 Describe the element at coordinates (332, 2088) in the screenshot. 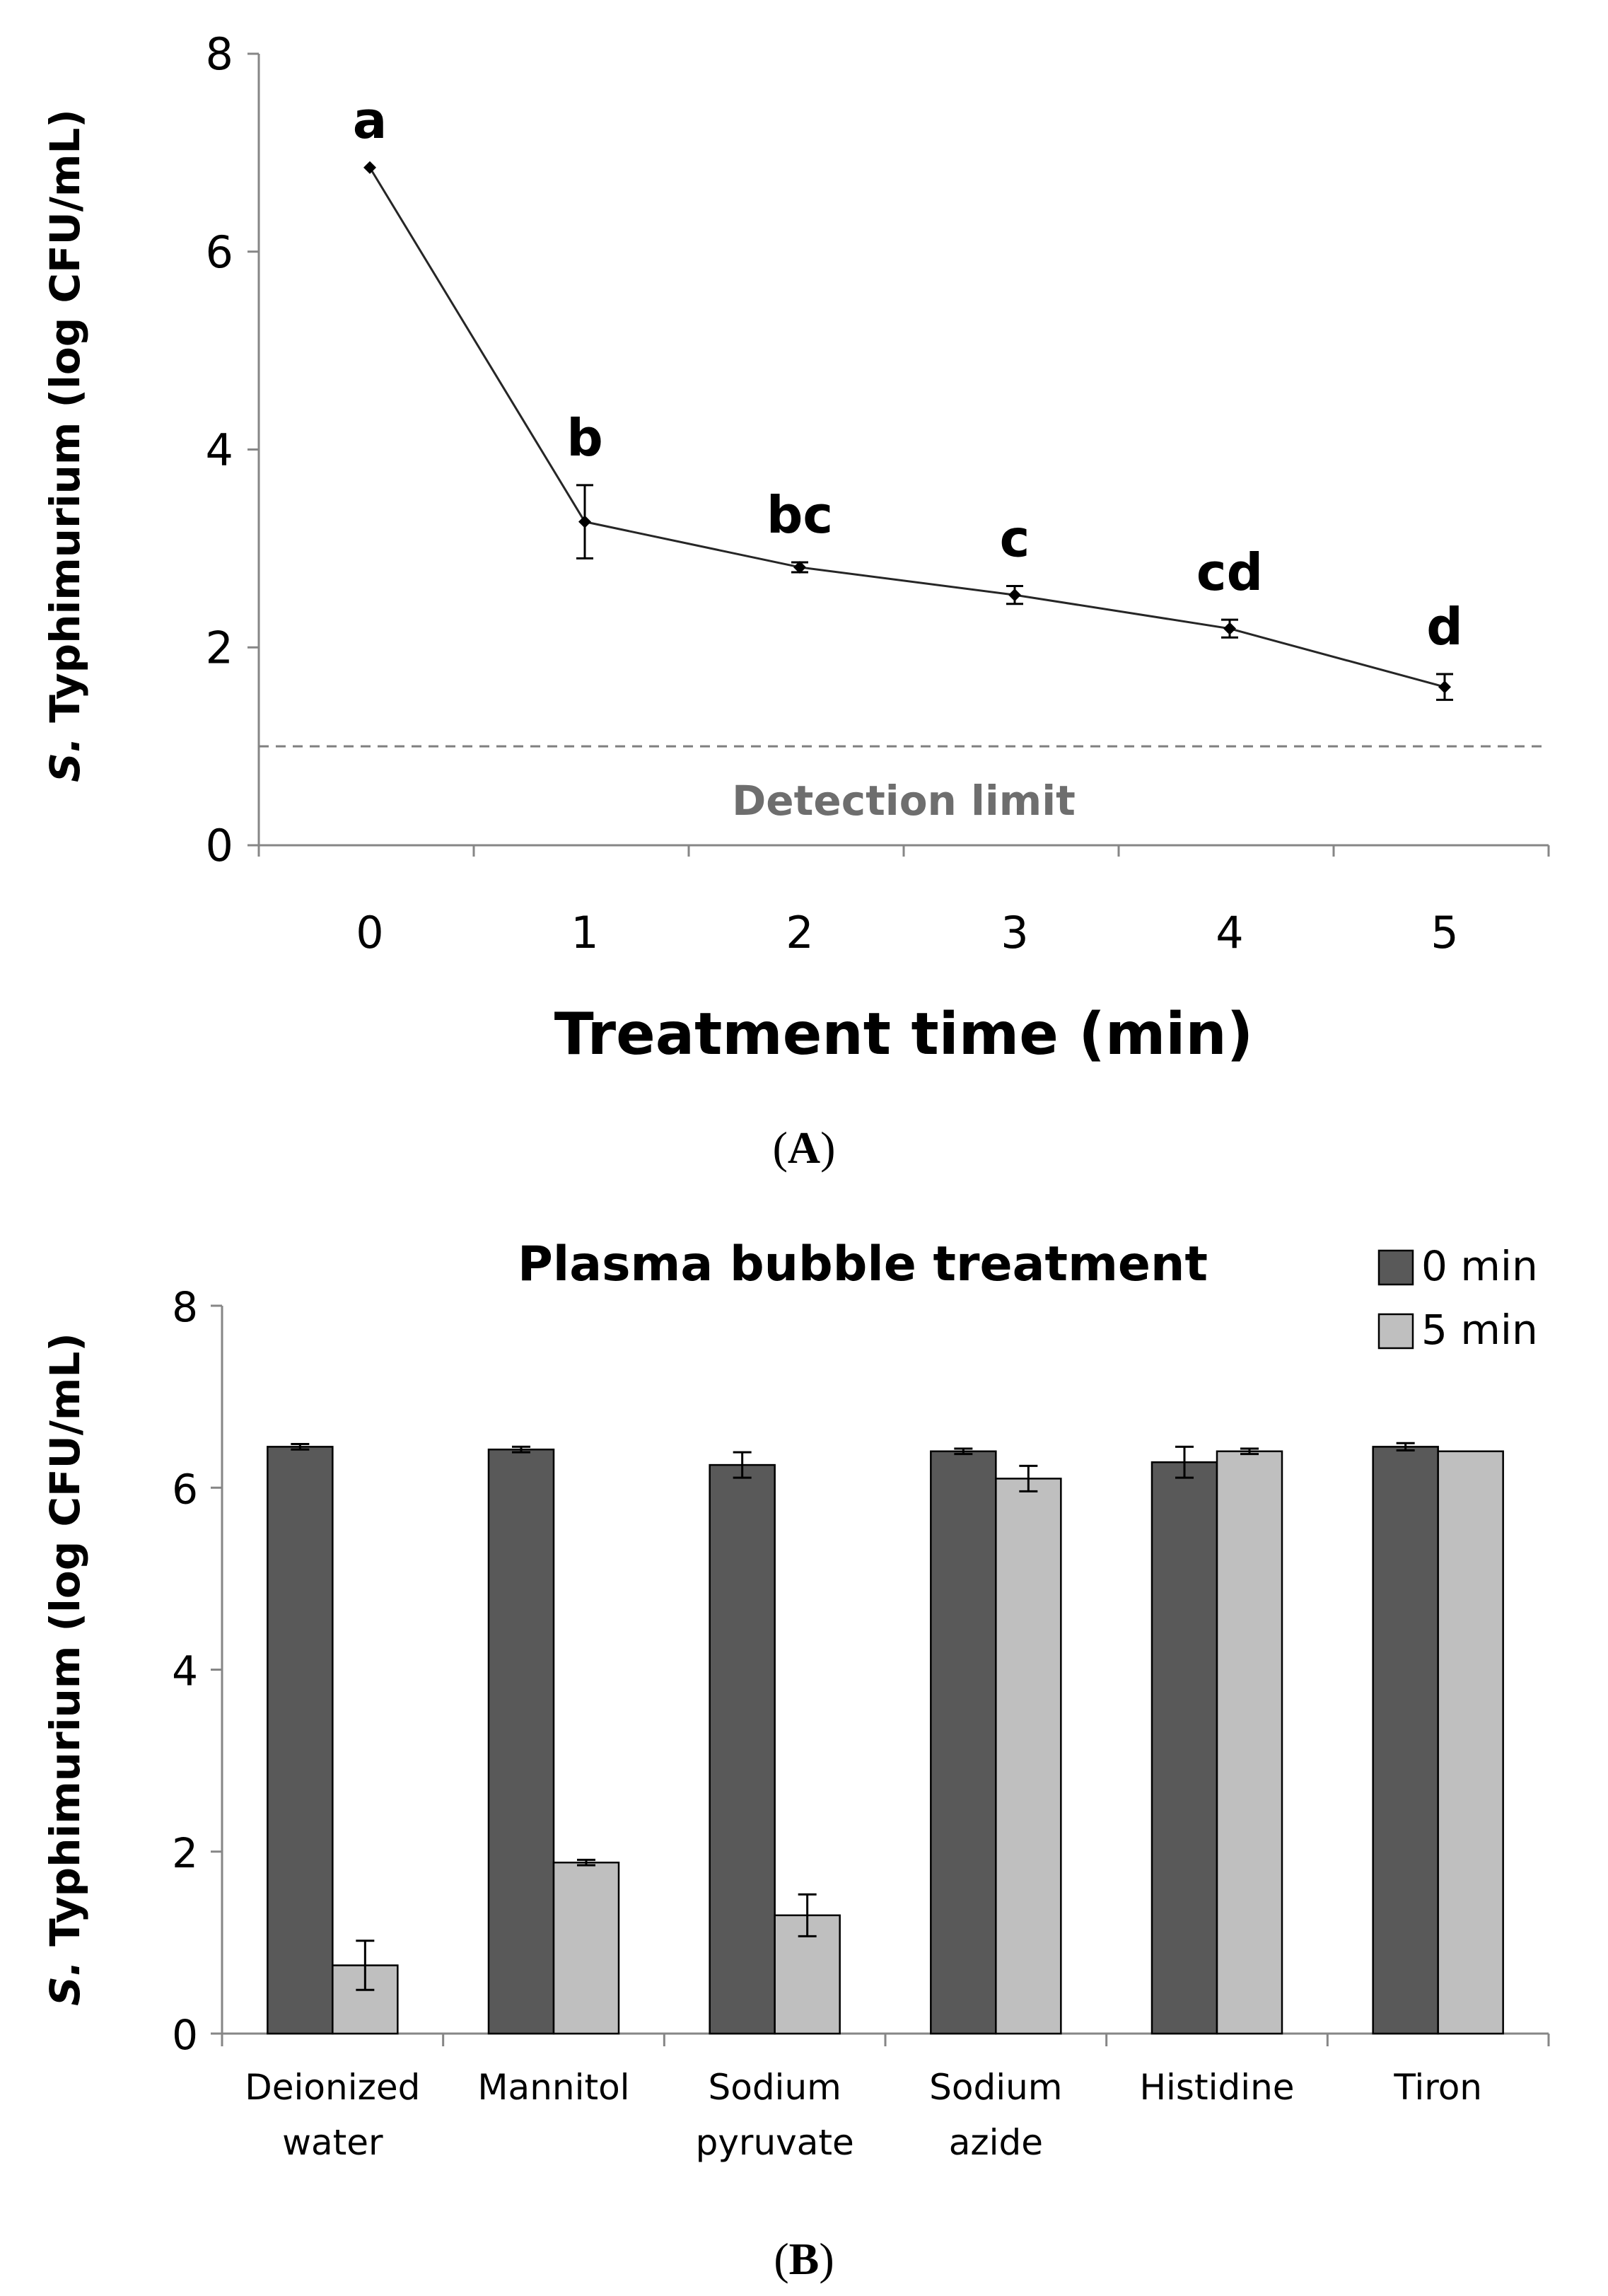

I see `category-label: Deionized` at that location.